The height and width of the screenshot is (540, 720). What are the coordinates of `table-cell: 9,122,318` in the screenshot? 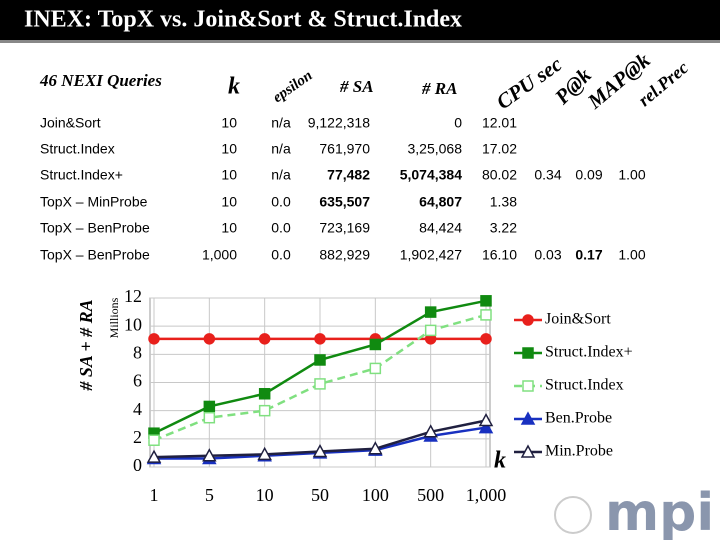 It's located at (339, 123).